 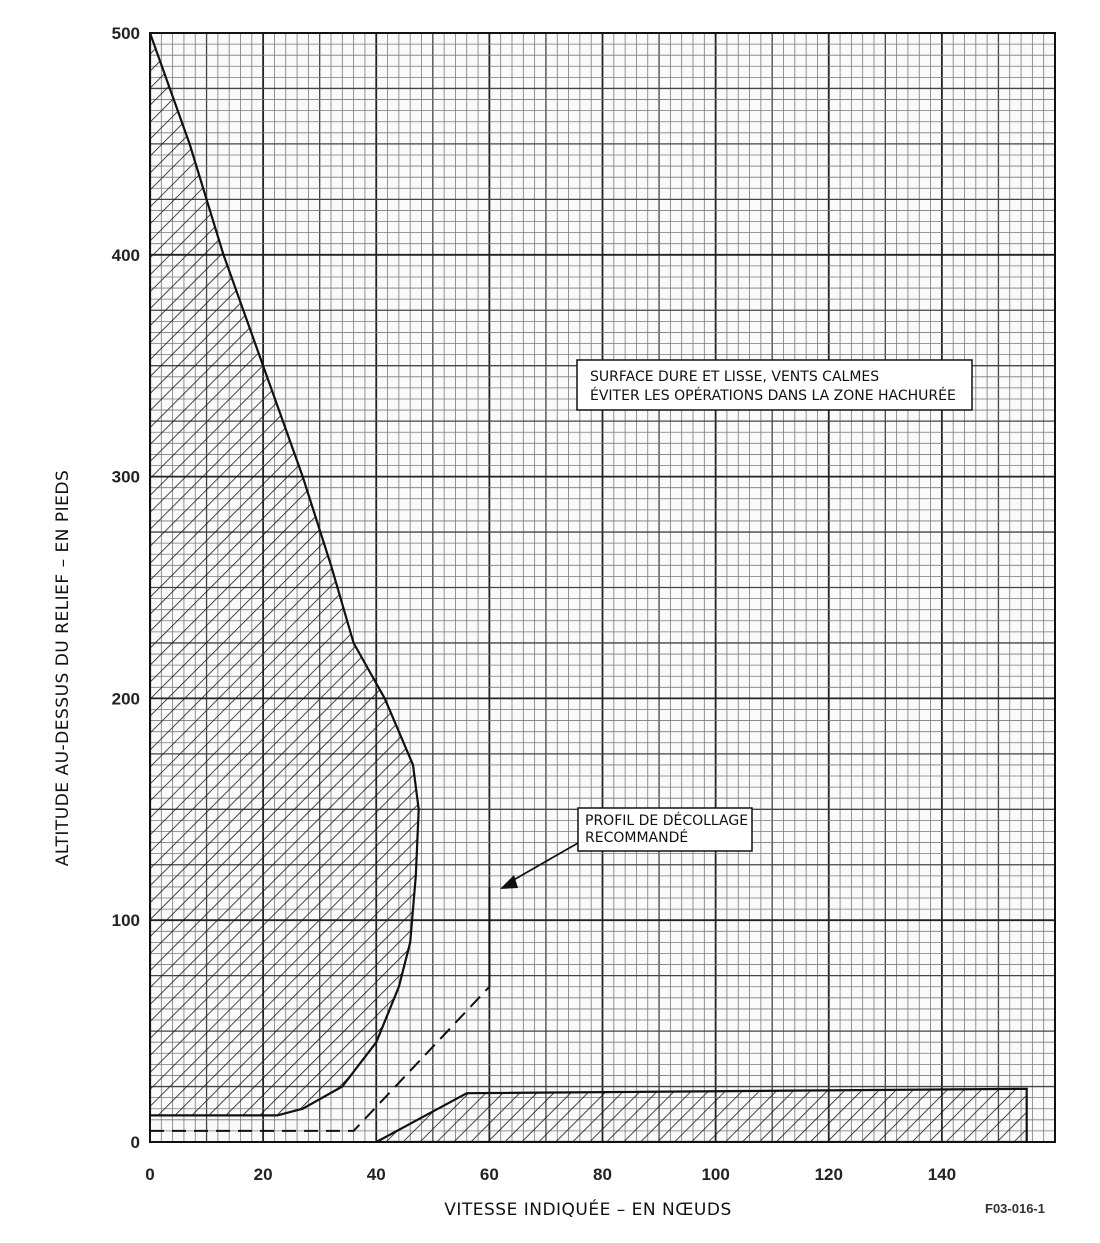 I want to click on y-tick-label: 100, so click(x=126, y=920).